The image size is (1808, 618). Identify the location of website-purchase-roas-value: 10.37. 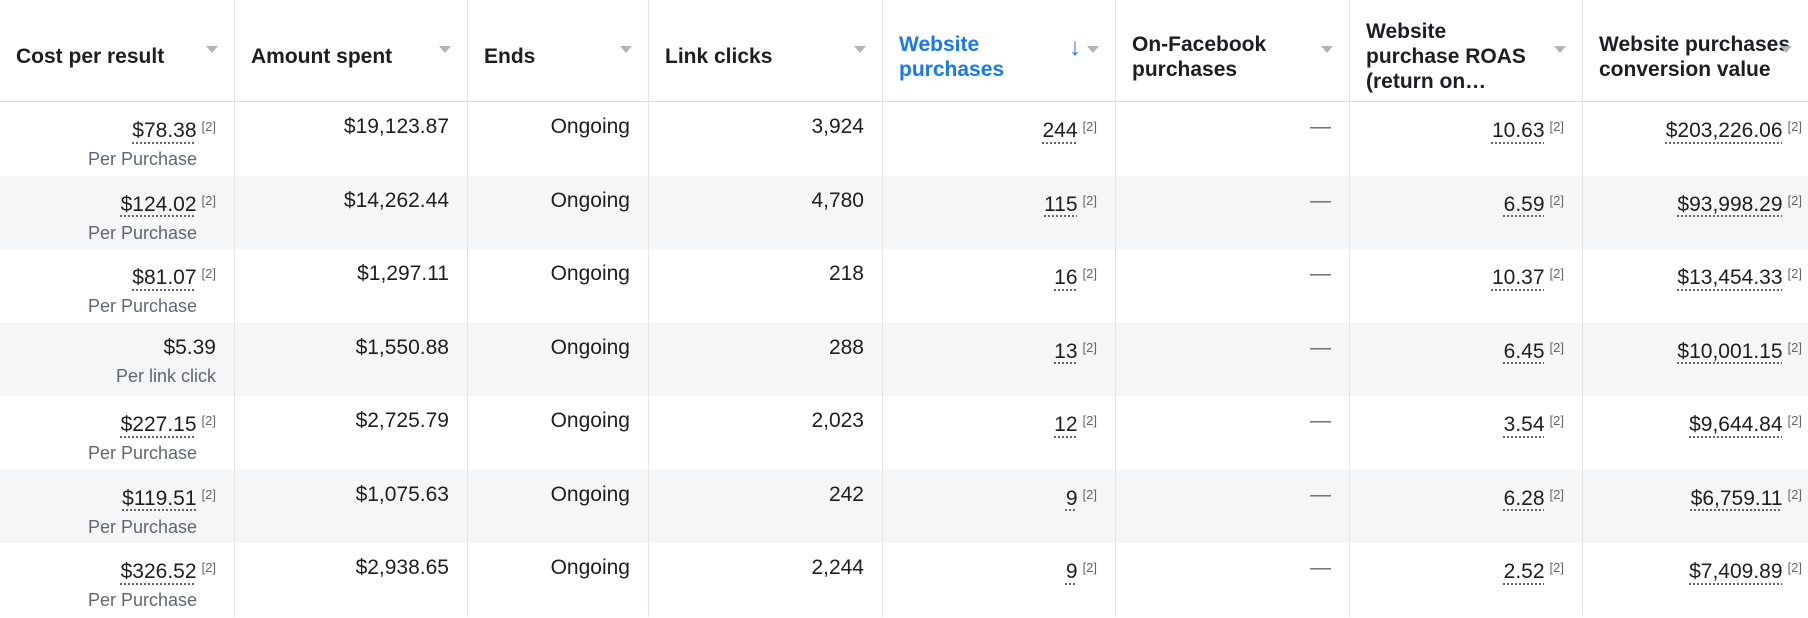
(1518, 277).